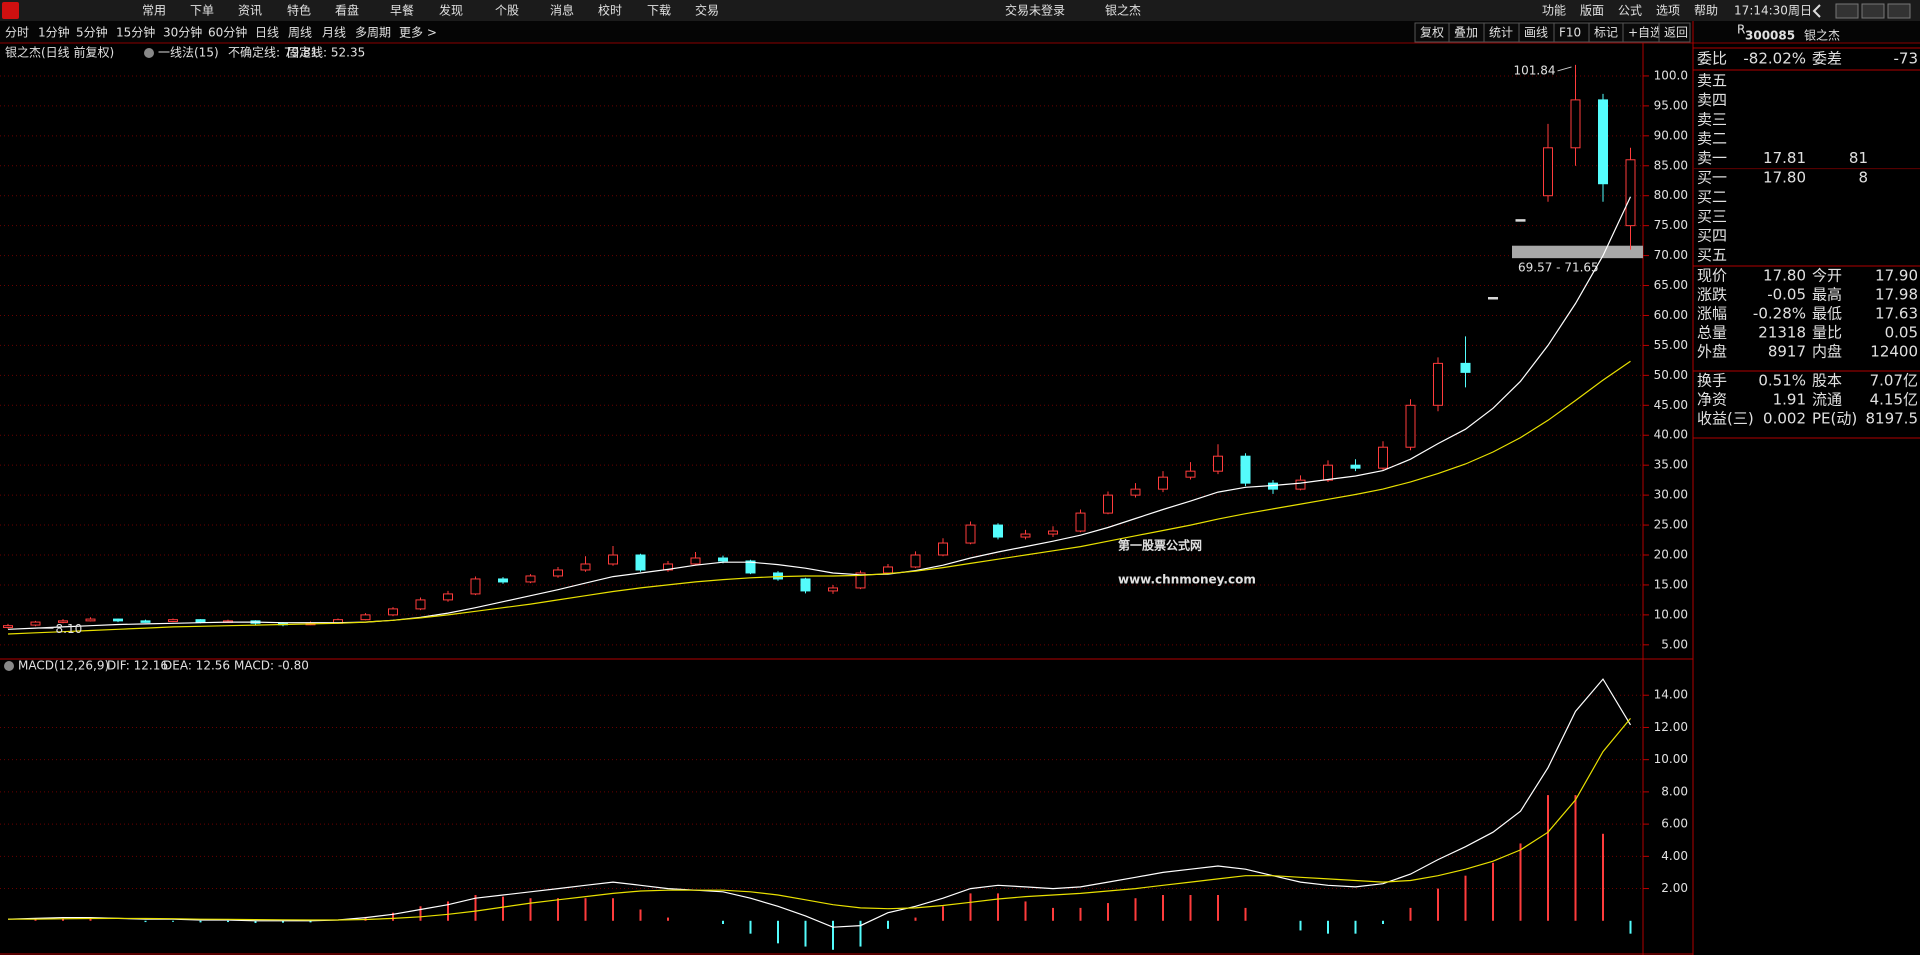 The height and width of the screenshot is (955, 1920). Describe the element at coordinates (562, 10) in the screenshot. I see `menu-item: 消息` at that location.